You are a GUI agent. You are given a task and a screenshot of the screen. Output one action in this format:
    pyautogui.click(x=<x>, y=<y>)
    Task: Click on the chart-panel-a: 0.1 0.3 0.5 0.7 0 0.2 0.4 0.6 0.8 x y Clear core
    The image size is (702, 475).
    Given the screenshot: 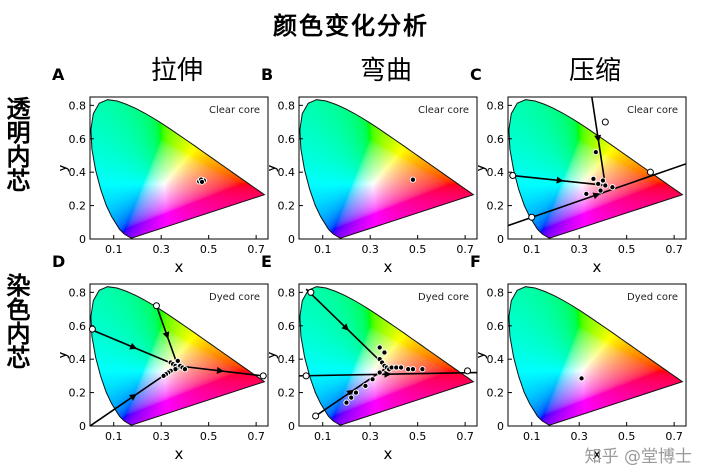 What is the action you would take?
    pyautogui.click(x=164, y=186)
    